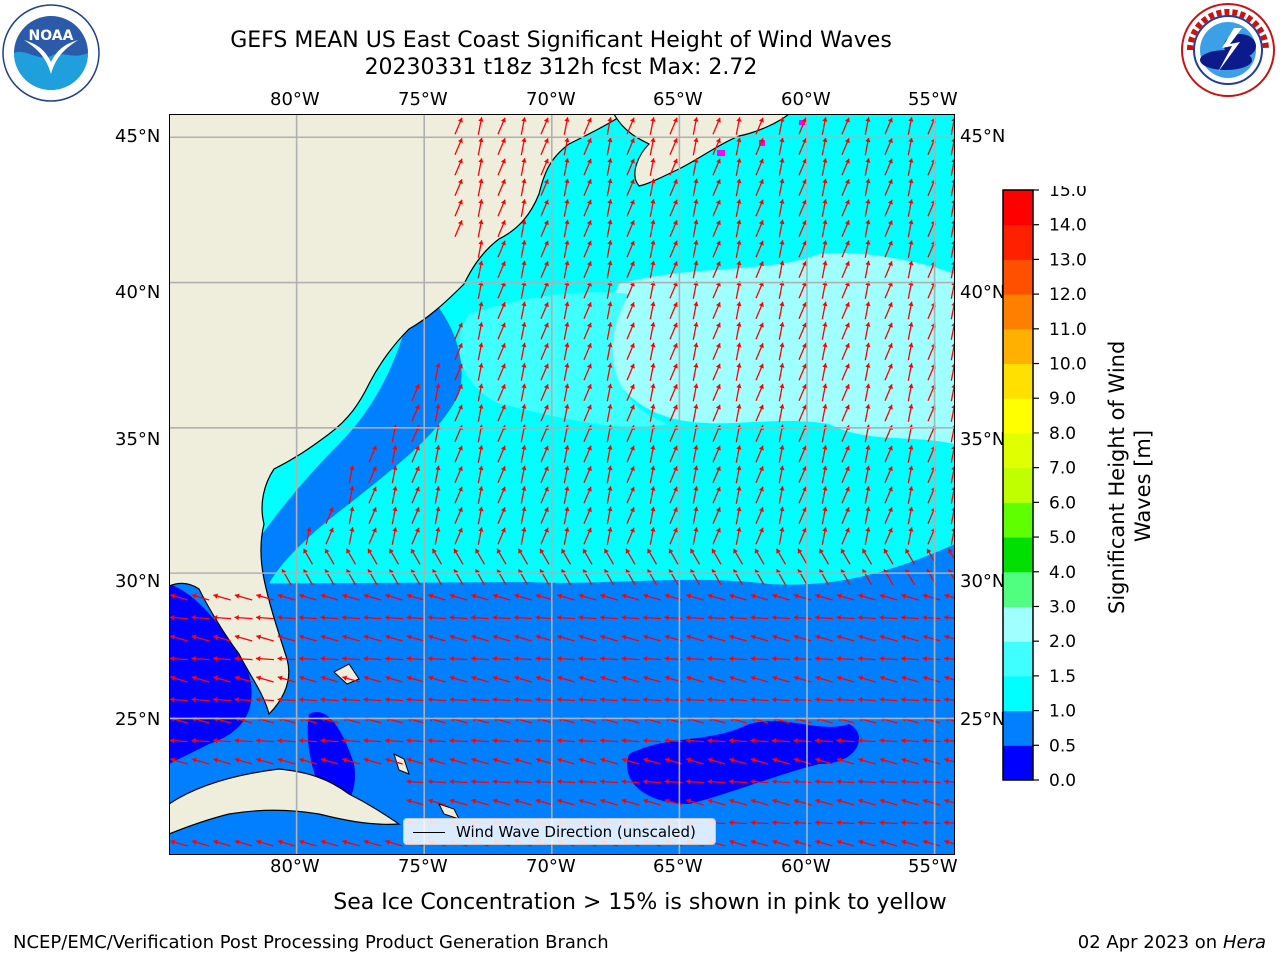 Image resolution: width=1280 pixels, height=960 pixels. What do you see at coordinates (51, 36) in the screenshot?
I see `noaa-logo-text: NOAA` at bounding box center [51, 36].